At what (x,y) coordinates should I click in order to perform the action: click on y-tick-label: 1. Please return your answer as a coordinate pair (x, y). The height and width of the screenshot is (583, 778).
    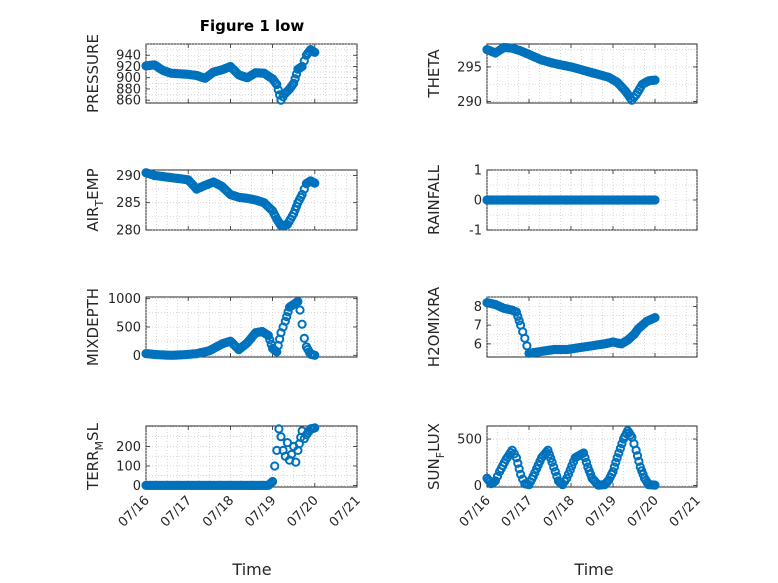
    Looking at the image, I should click on (478, 171).